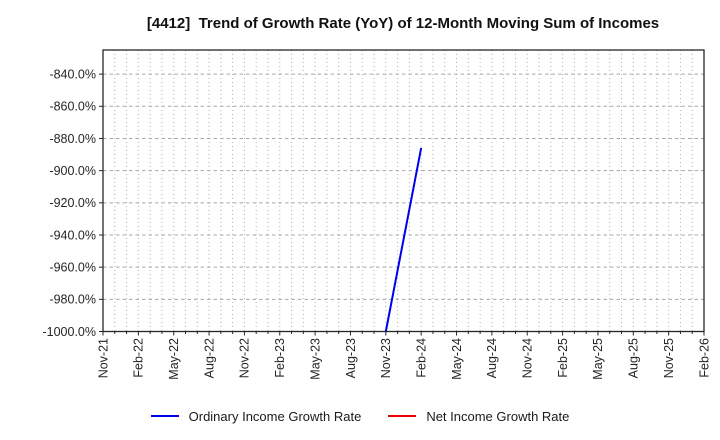 The width and height of the screenshot is (720, 440). I want to click on ordinary-income-growth-rate-line, so click(403, 239).